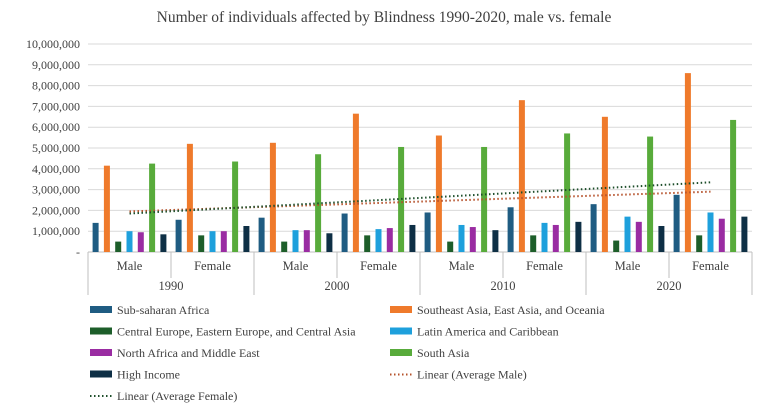  What do you see at coordinates (56, 148) in the screenshot?
I see `y-tick-label: 5,000,000` at bounding box center [56, 148].